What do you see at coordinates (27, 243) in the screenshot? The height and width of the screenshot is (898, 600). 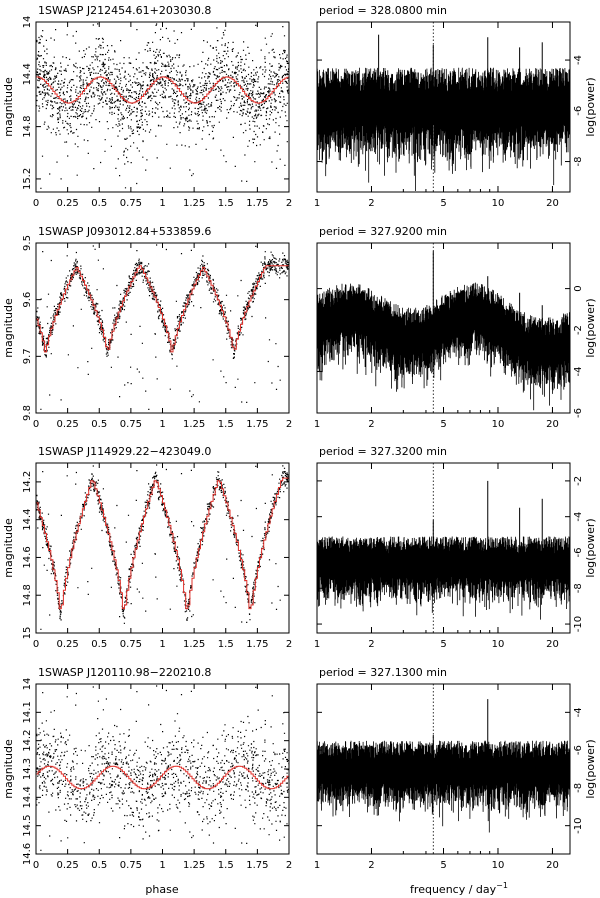 I see `y-tick-label: 9.5` at bounding box center [27, 243].